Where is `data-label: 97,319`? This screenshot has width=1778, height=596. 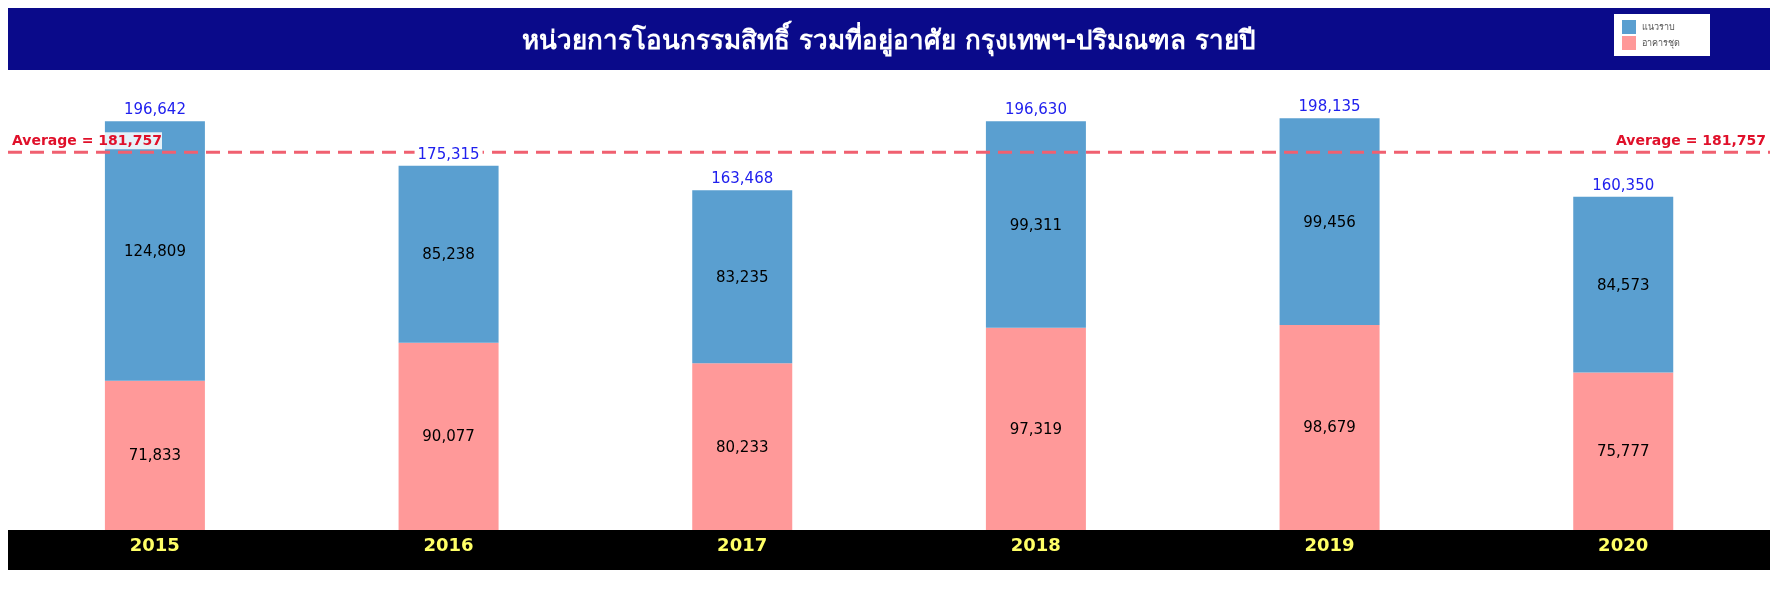 data-label: 97,319 is located at coordinates (1036, 428).